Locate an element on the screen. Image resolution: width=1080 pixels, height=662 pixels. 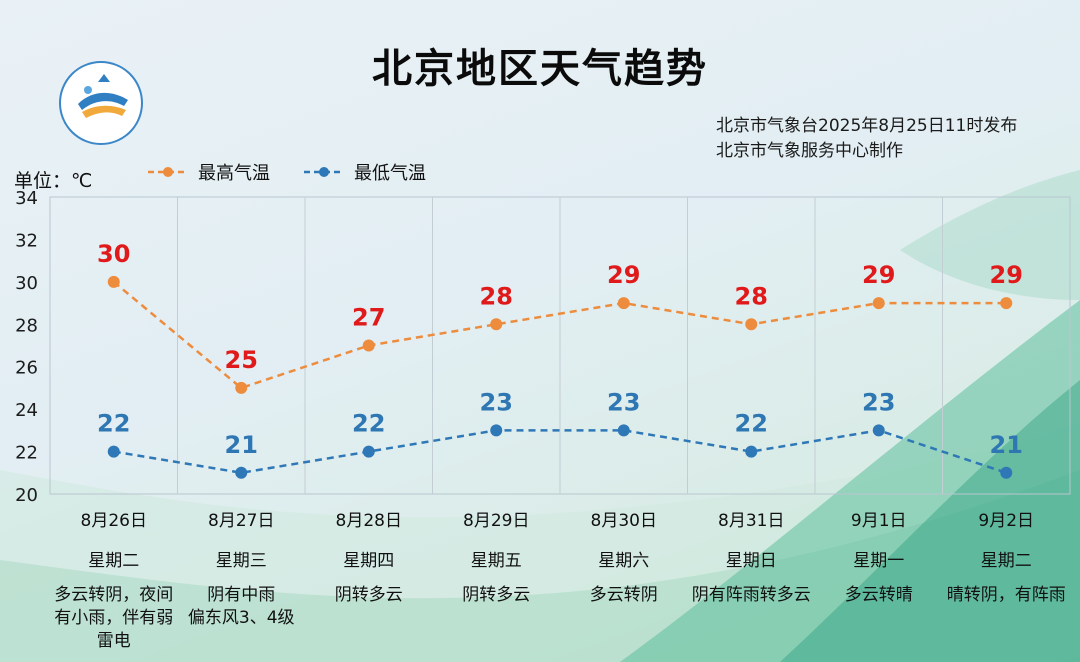
weekday-label: 星期六 is located at coordinates (624, 561).